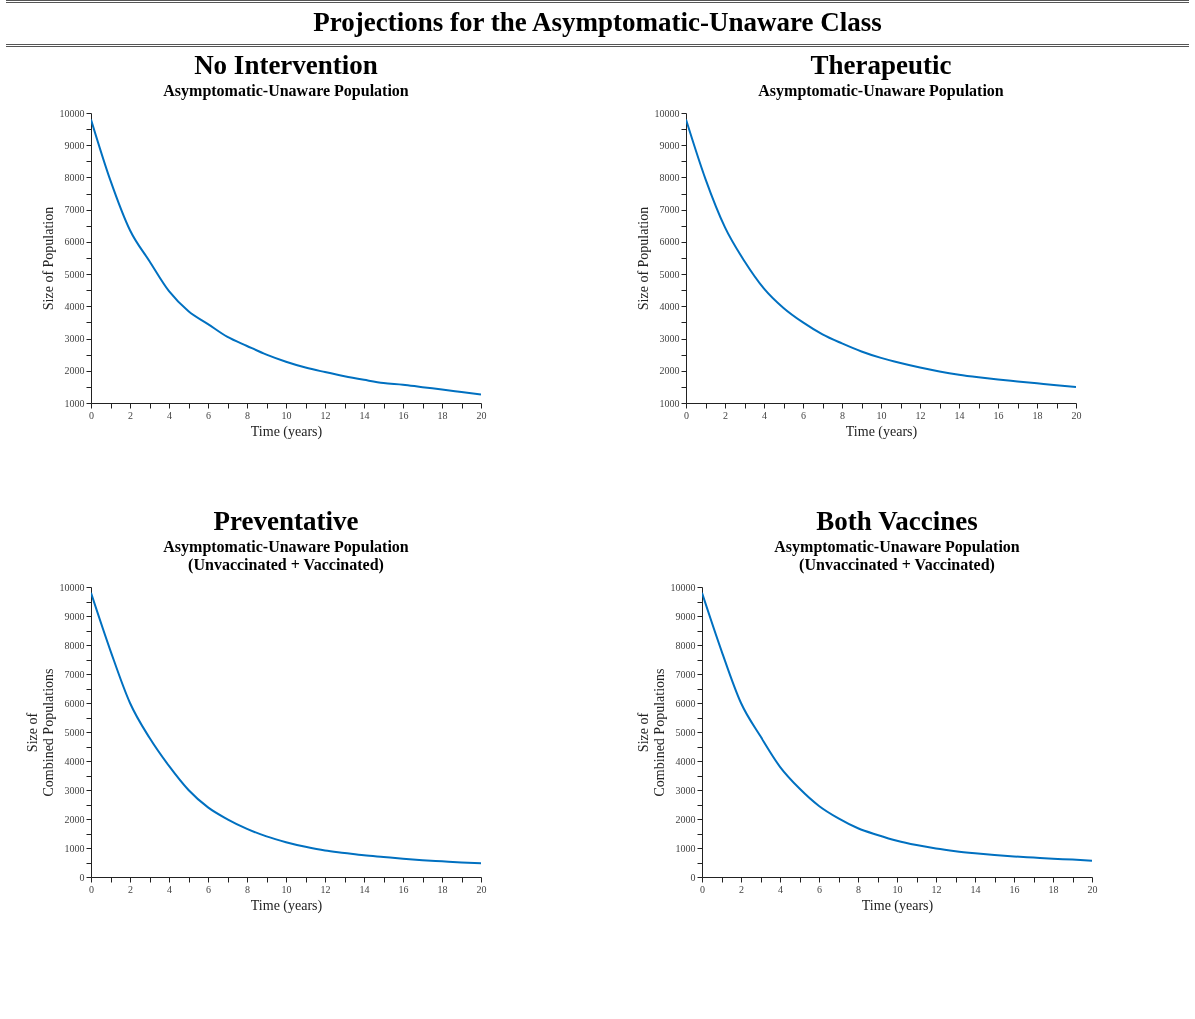 The width and height of the screenshot is (1195, 1019). What do you see at coordinates (286, 521) in the screenshot?
I see `chart-title: Preventative` at bounding box center [286, 521].